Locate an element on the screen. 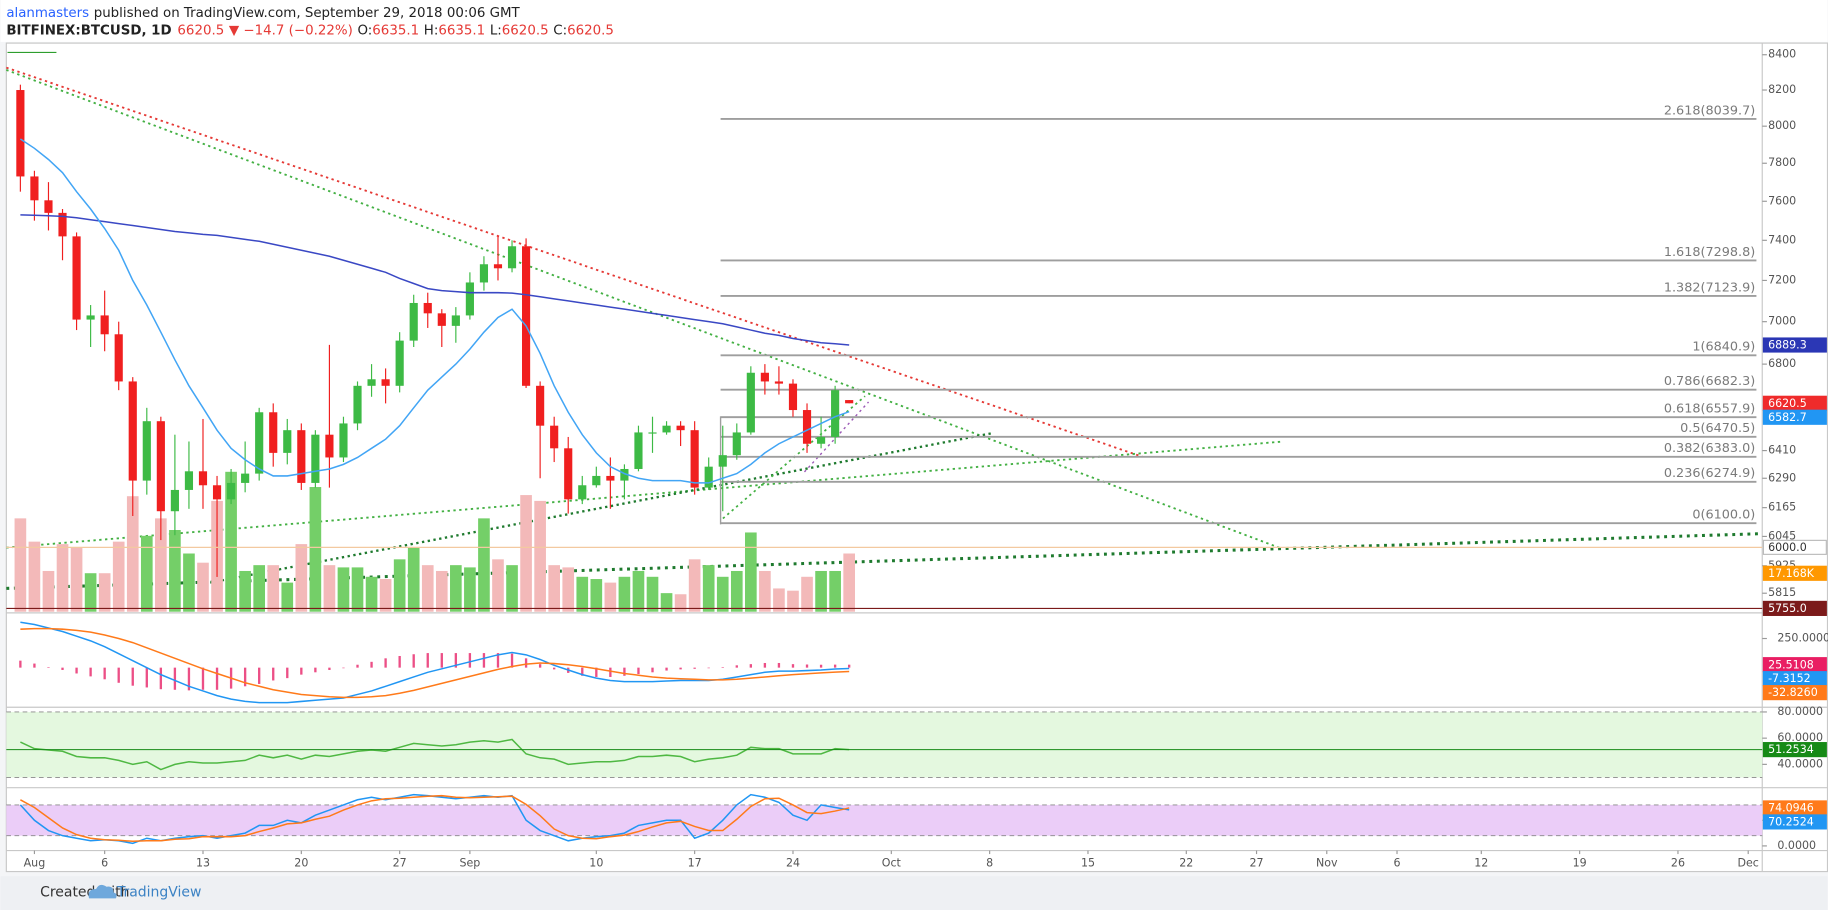 The width and height of the screenshot is (1828, 910). x-tick-label: 24 is located at coordinates (793, 862).